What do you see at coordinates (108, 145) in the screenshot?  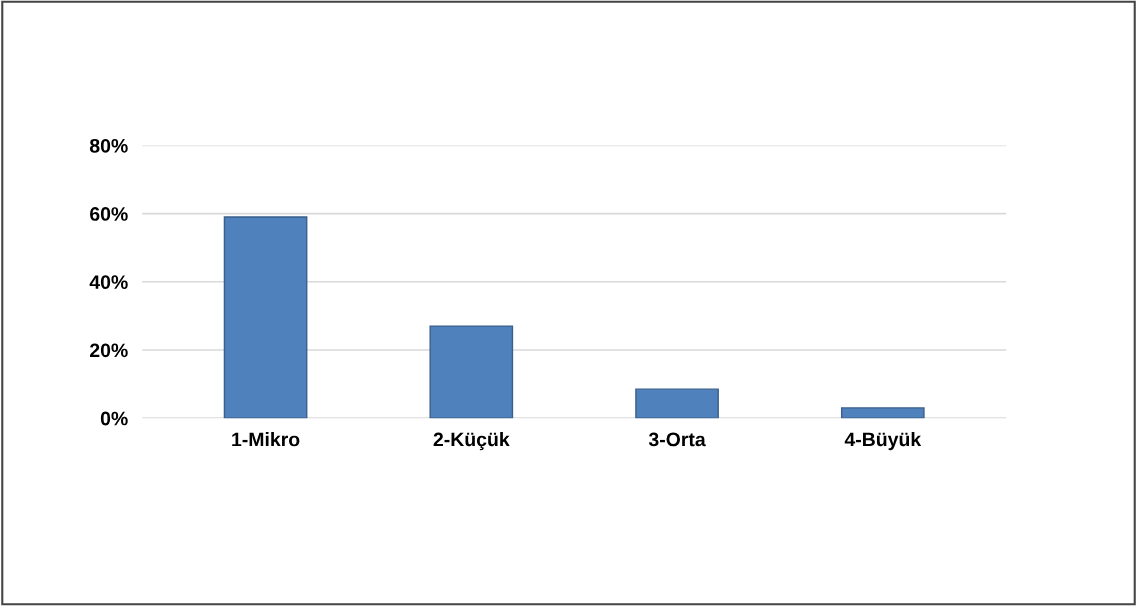 I see `y-tick-label: 80%` at bounding box center [108, 145].